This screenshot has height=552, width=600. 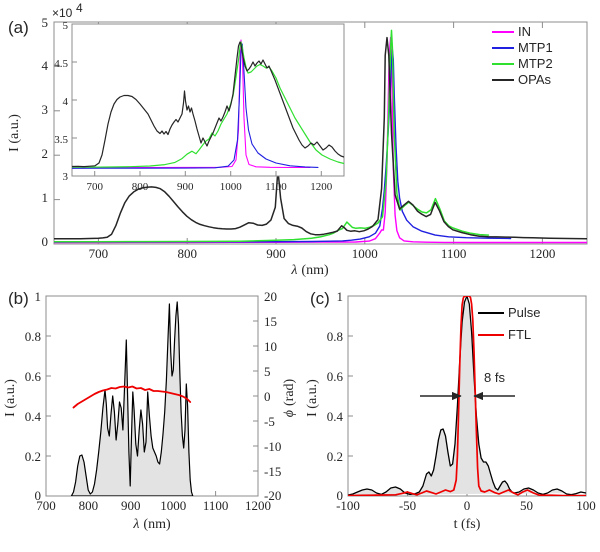 I want to click on ytick-1: 1, so click(x=45, y=197).